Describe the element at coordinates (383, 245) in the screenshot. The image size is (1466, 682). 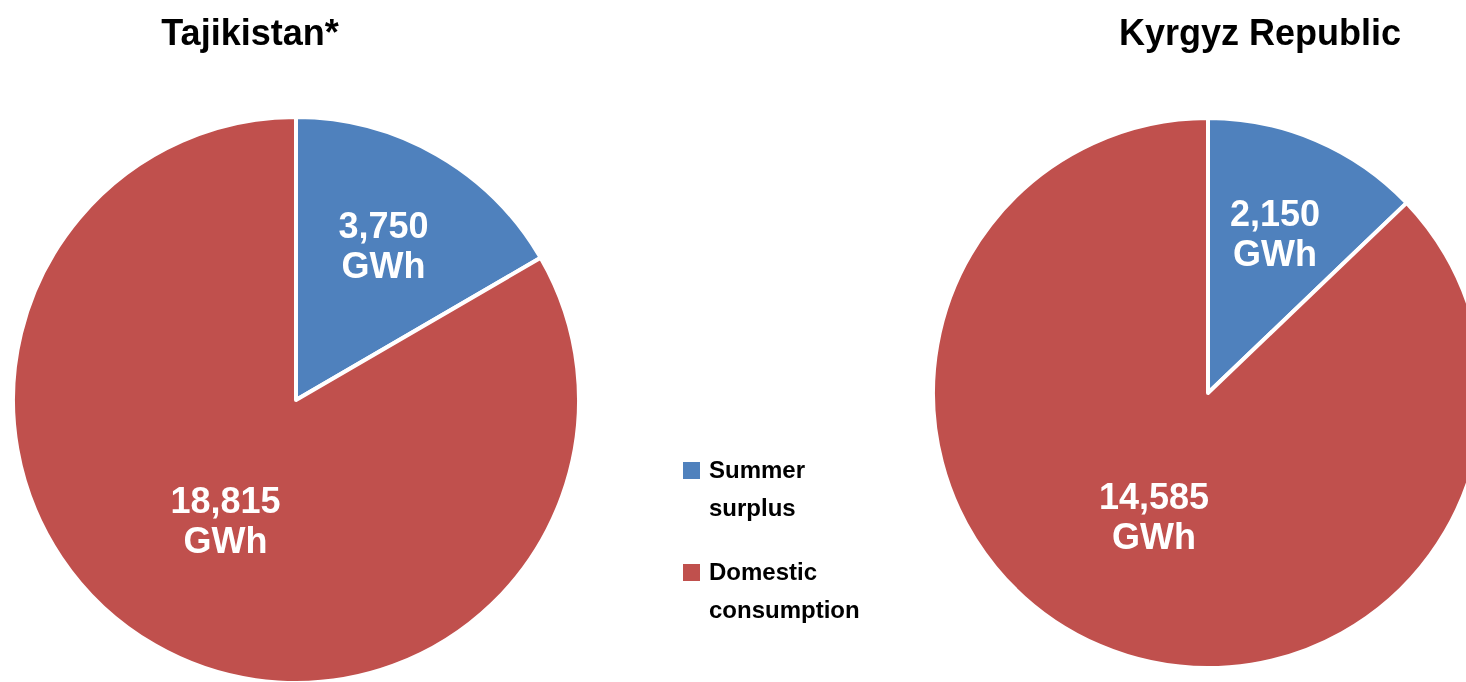
I see `data-label: 3,750 GWh` at that location.